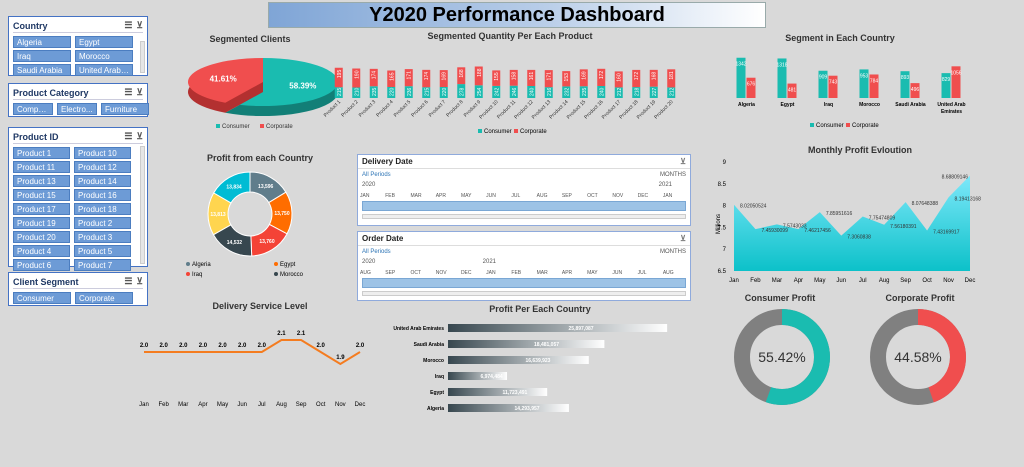 This screenshot has height=467, width=1024. I want to click on data-label: 171, so click(410, 75).